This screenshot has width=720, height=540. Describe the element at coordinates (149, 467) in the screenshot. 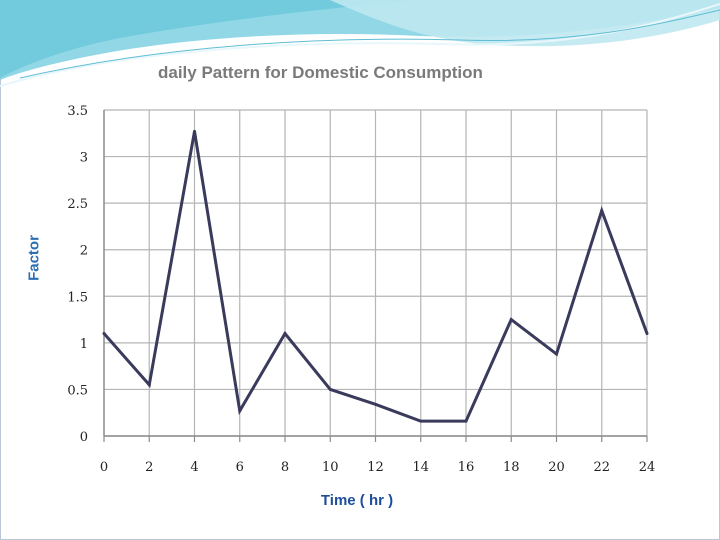

I see `x-tick-label: 2` at that location.